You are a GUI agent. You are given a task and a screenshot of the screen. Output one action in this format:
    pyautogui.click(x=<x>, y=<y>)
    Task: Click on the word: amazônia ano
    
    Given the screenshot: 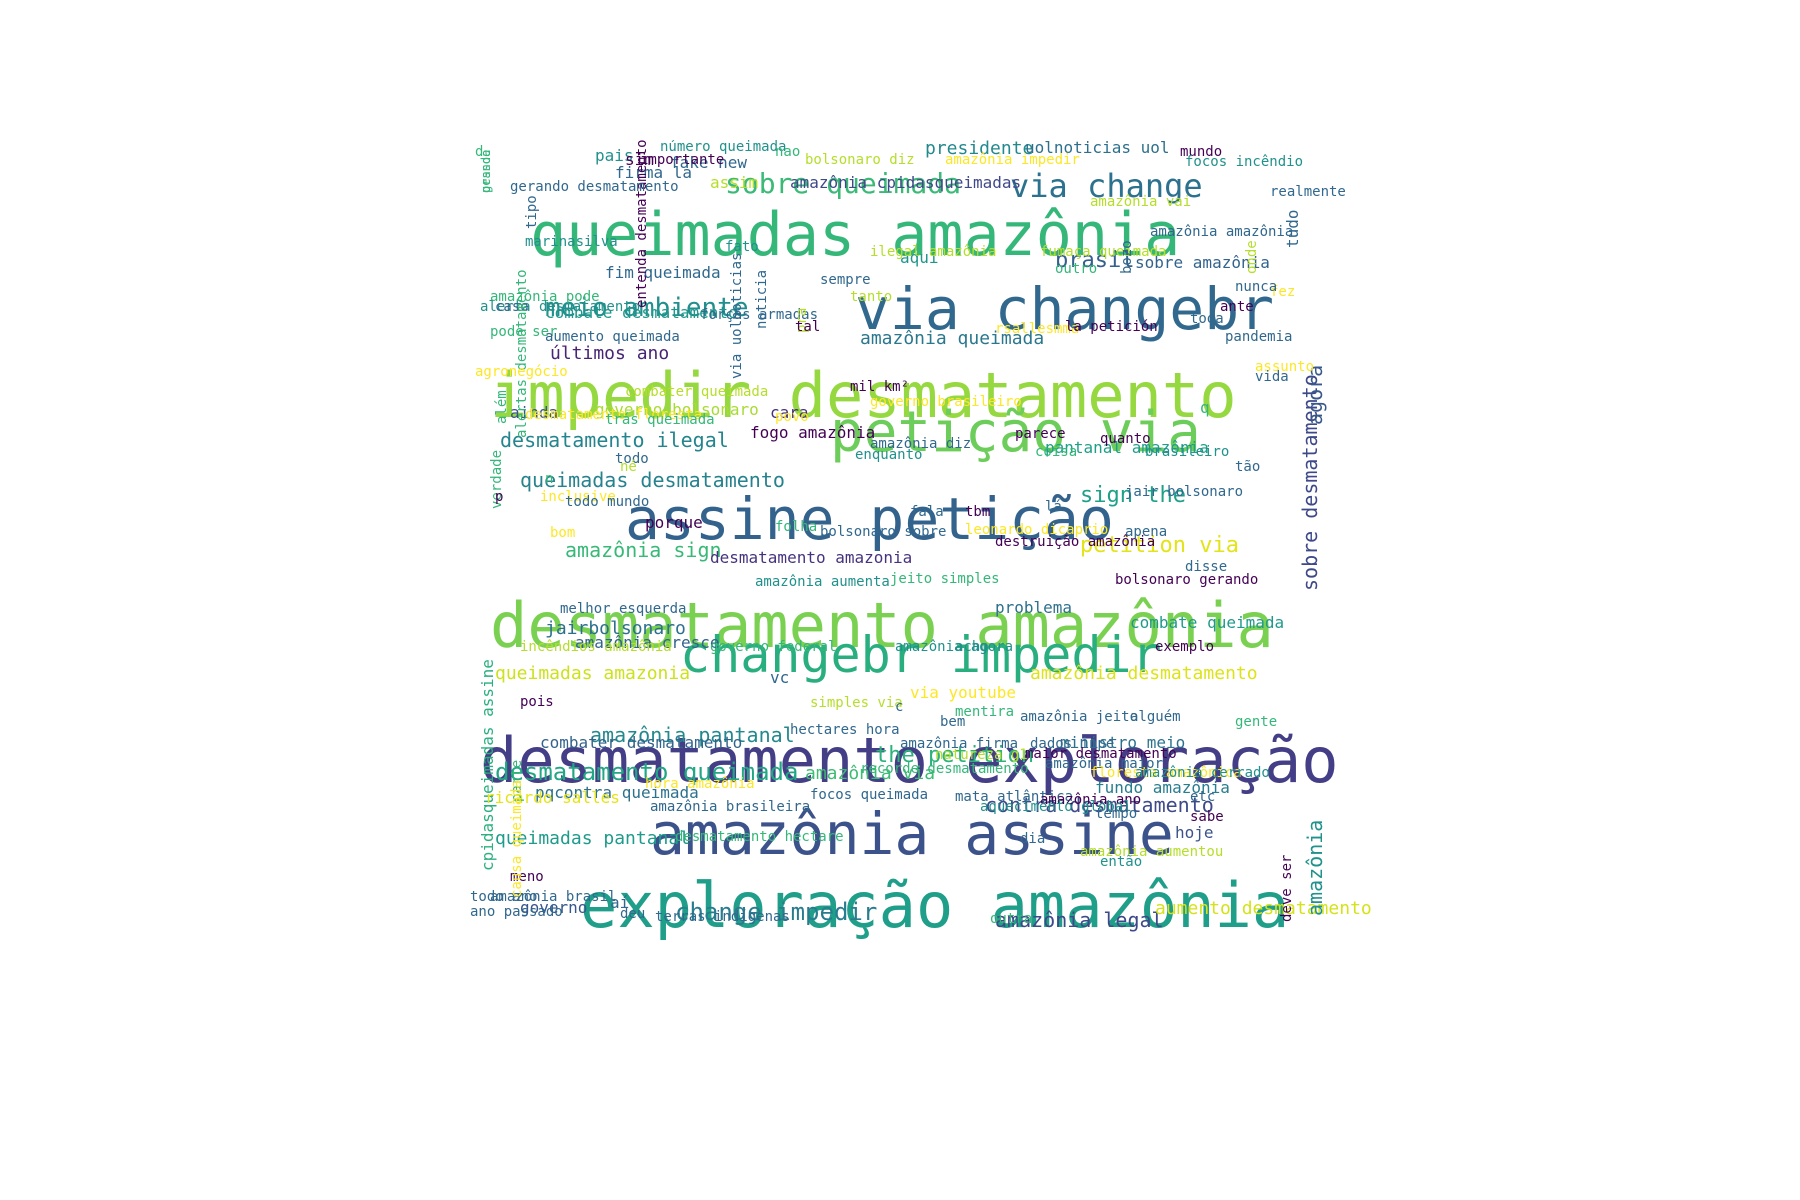 What is the action you would take?
    pyautogui.click(x=1091, y=800)
    